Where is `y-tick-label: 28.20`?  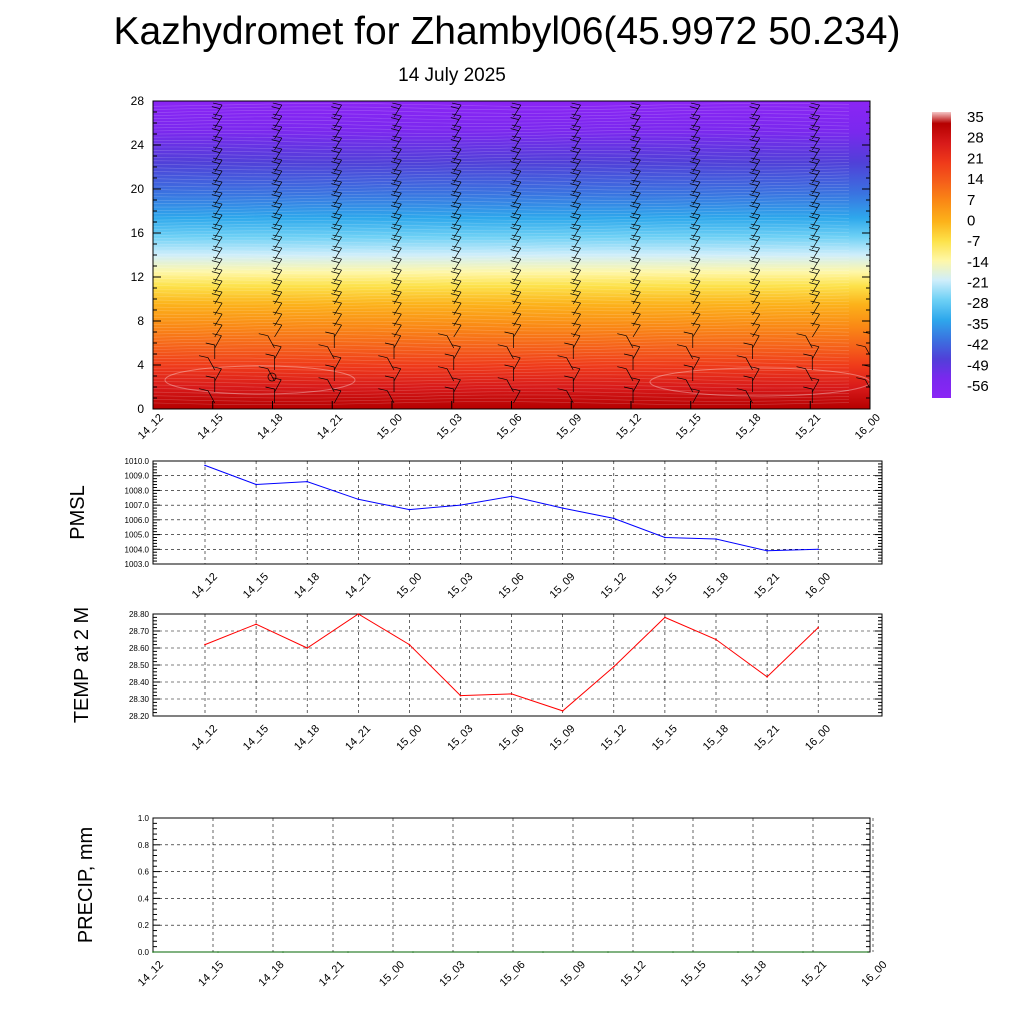
y-tick-label: 28.20 is located at coordinates (139, 716).